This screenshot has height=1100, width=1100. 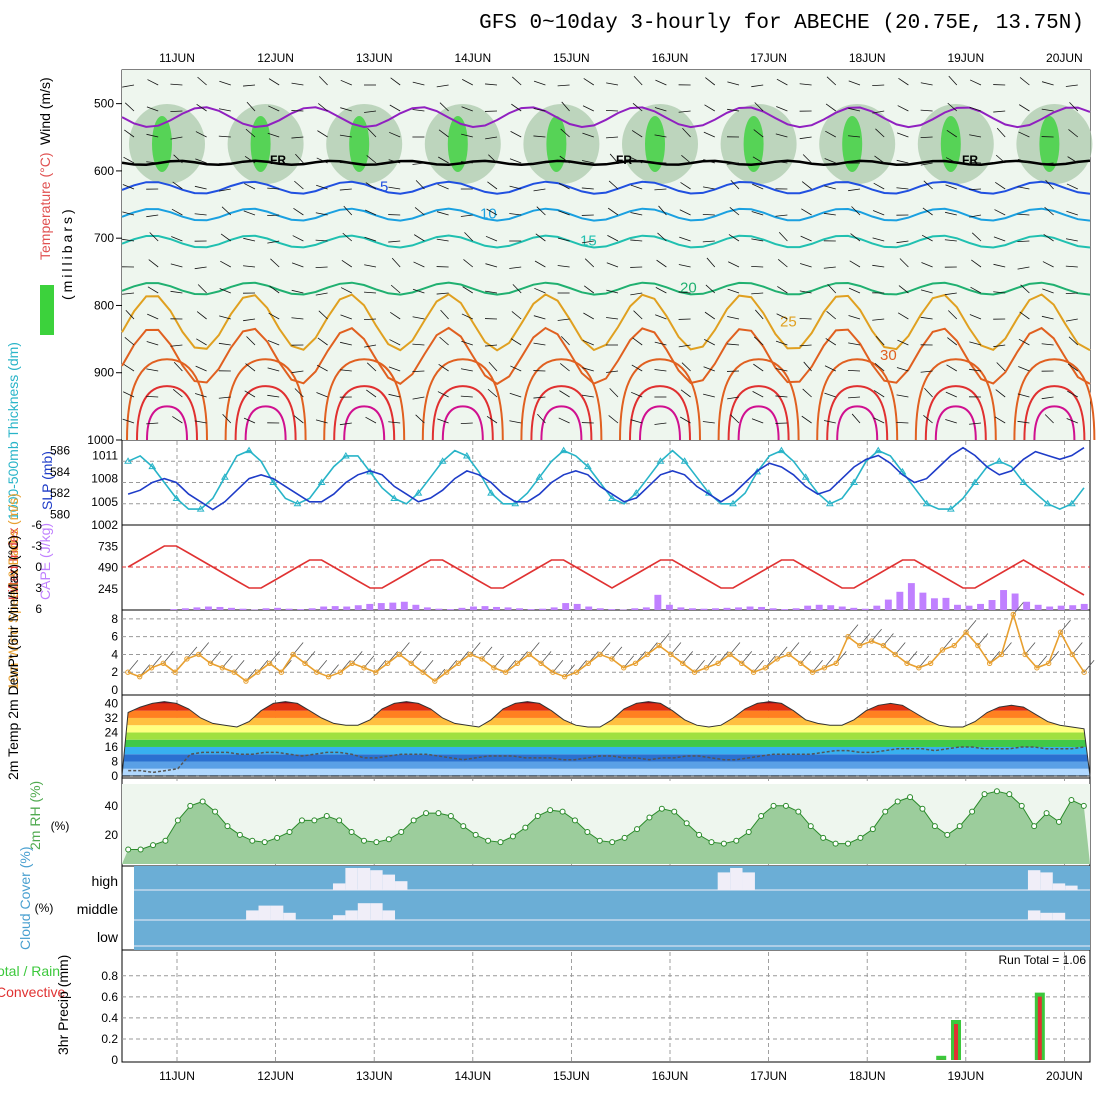 I want to click on thickness-line, so click(x=606, y=479).